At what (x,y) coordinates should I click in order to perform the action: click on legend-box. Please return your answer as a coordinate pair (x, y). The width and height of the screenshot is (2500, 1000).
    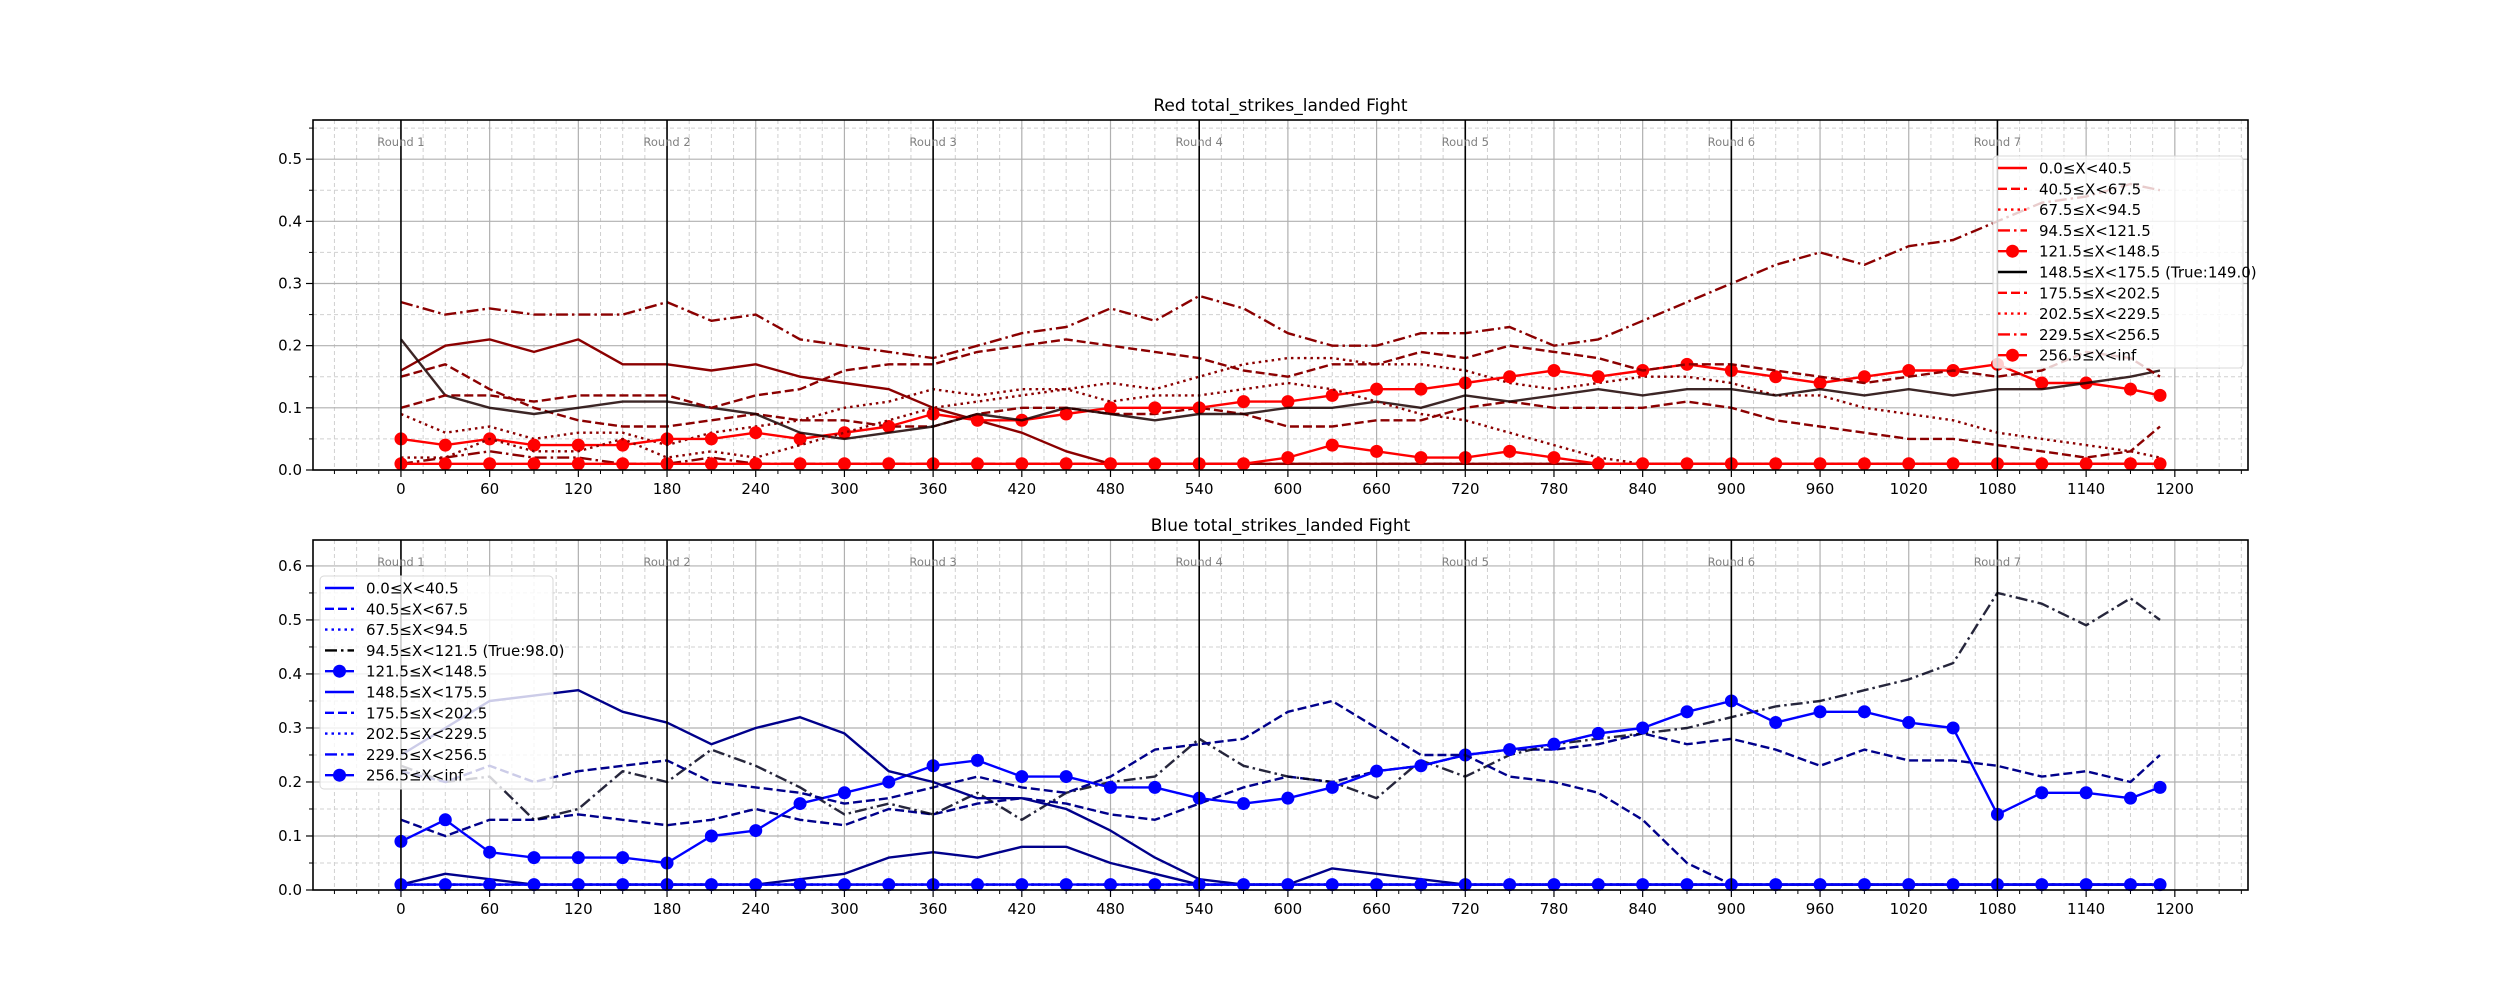
    Looking at the image, I should click on (2118, 262).